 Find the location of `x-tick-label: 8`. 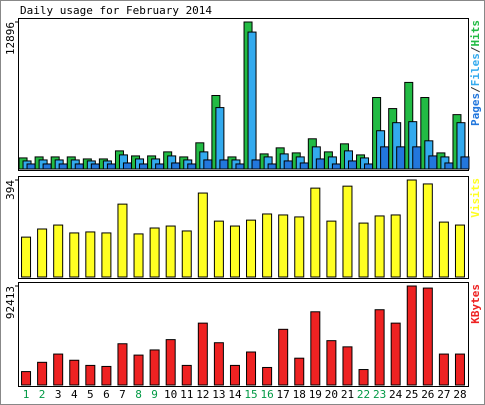

x-tick-label: 8 is located at coordinates (138, 394).